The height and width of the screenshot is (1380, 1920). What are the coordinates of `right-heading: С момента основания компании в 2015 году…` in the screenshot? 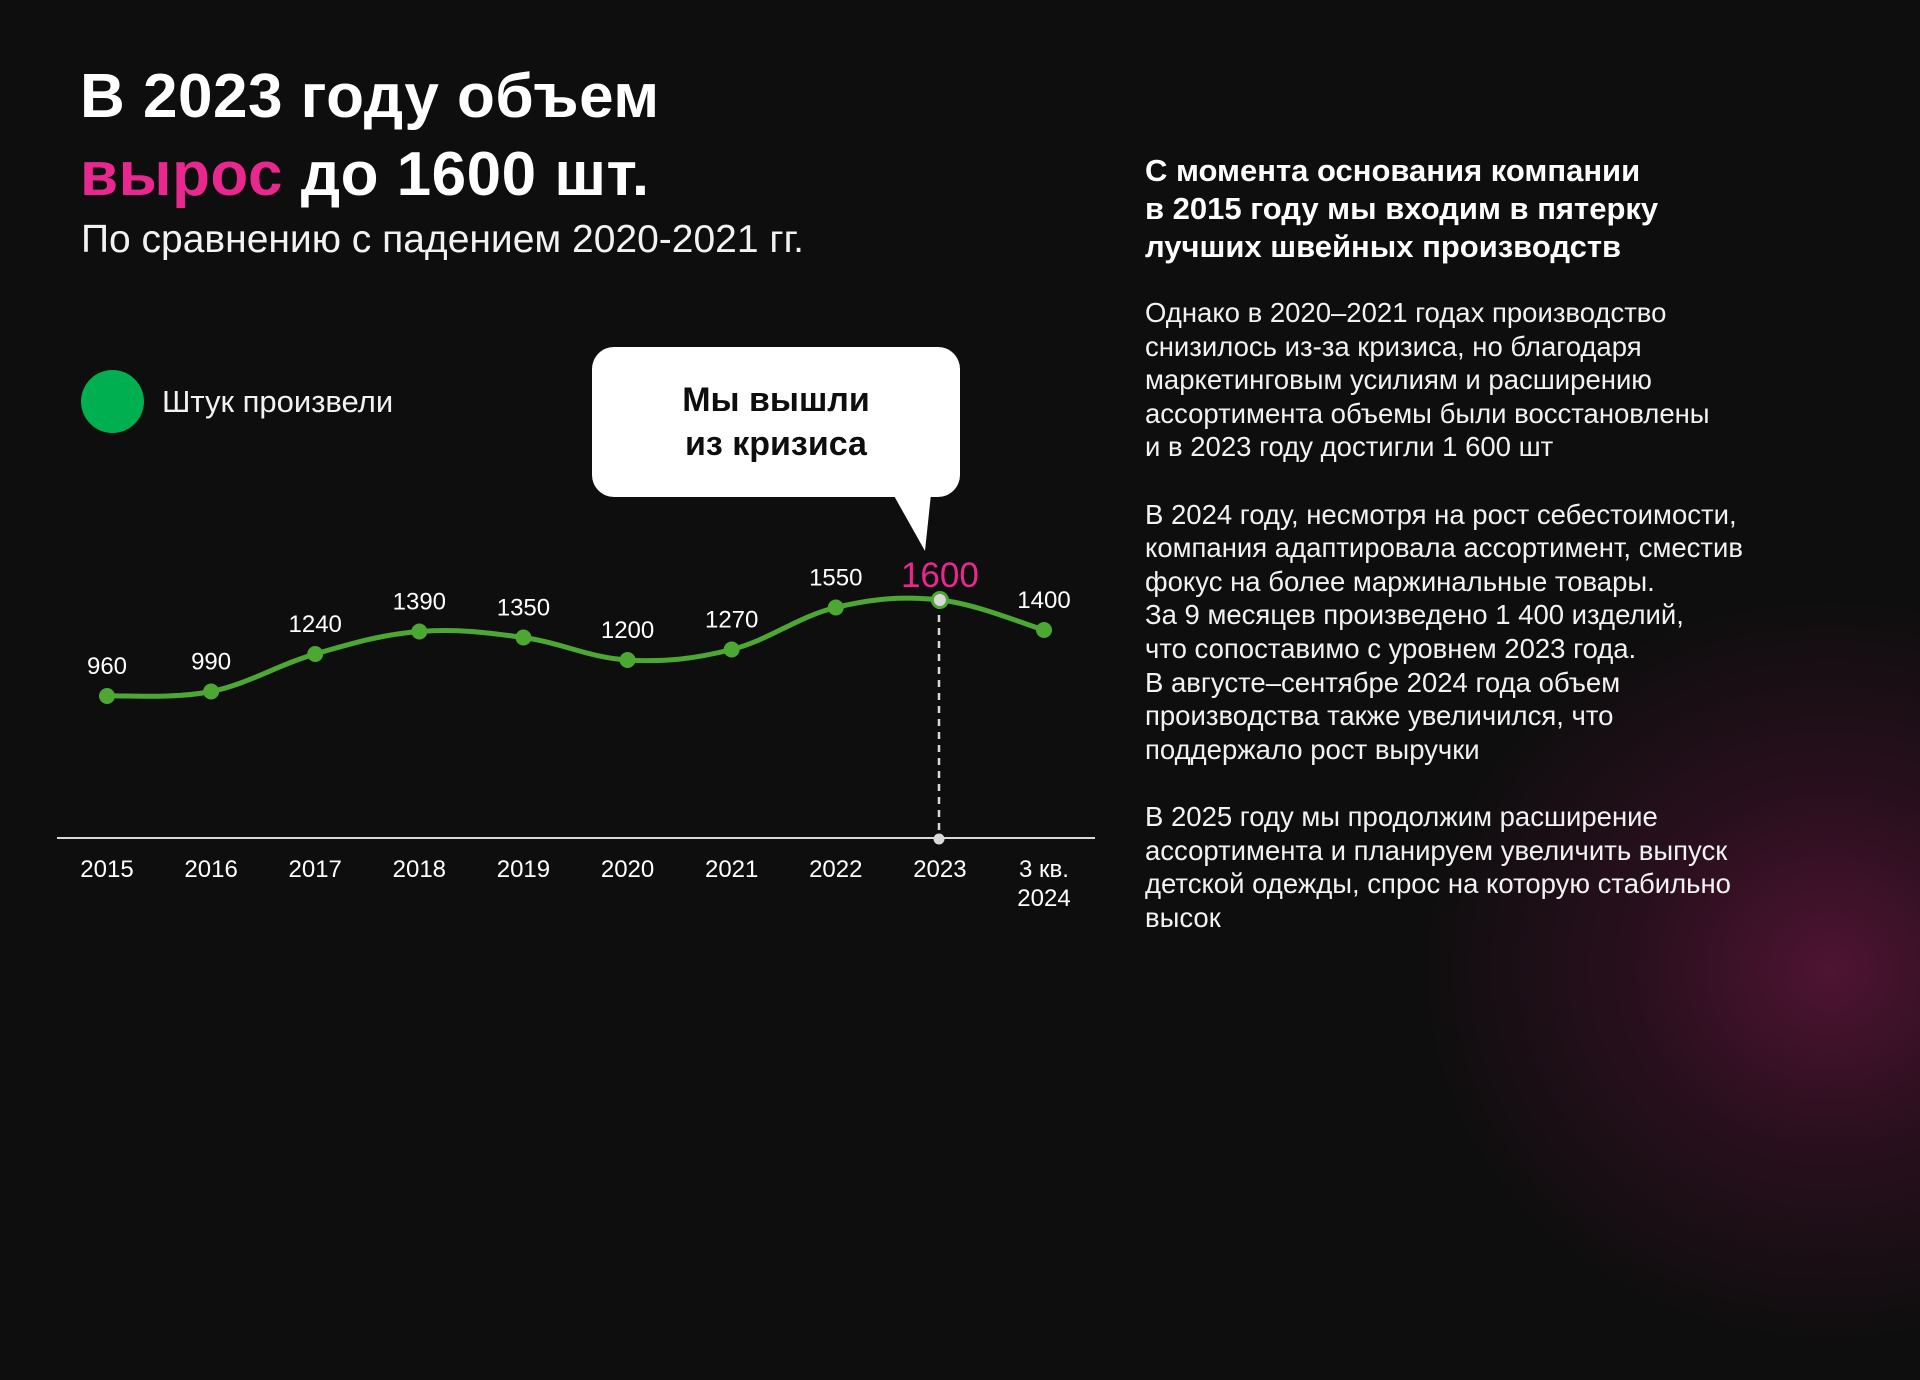 It's located at (1402, 208).